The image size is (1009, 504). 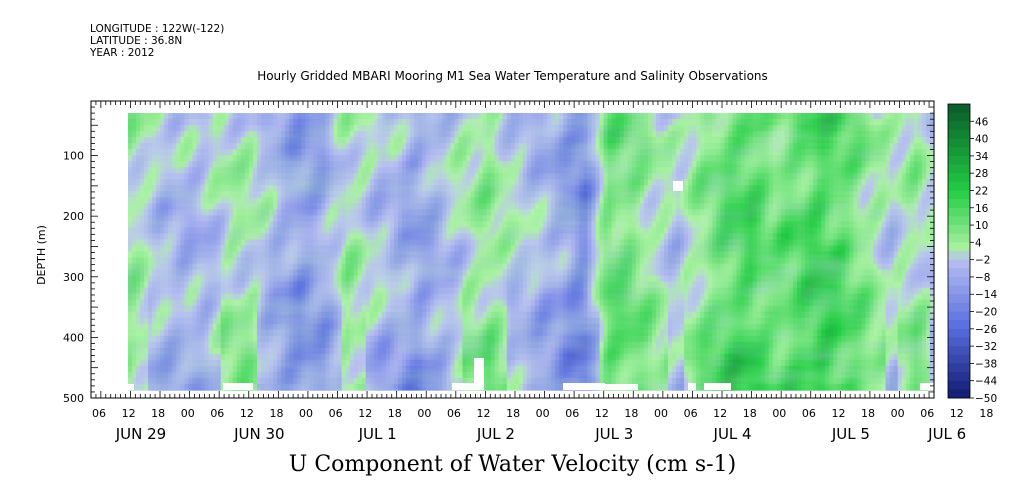 What do you see at coordinates (136, 41) in the screenshot?
I see `latitude-label: LATITUDE : 36.8N` at bounding box center [136, 41].